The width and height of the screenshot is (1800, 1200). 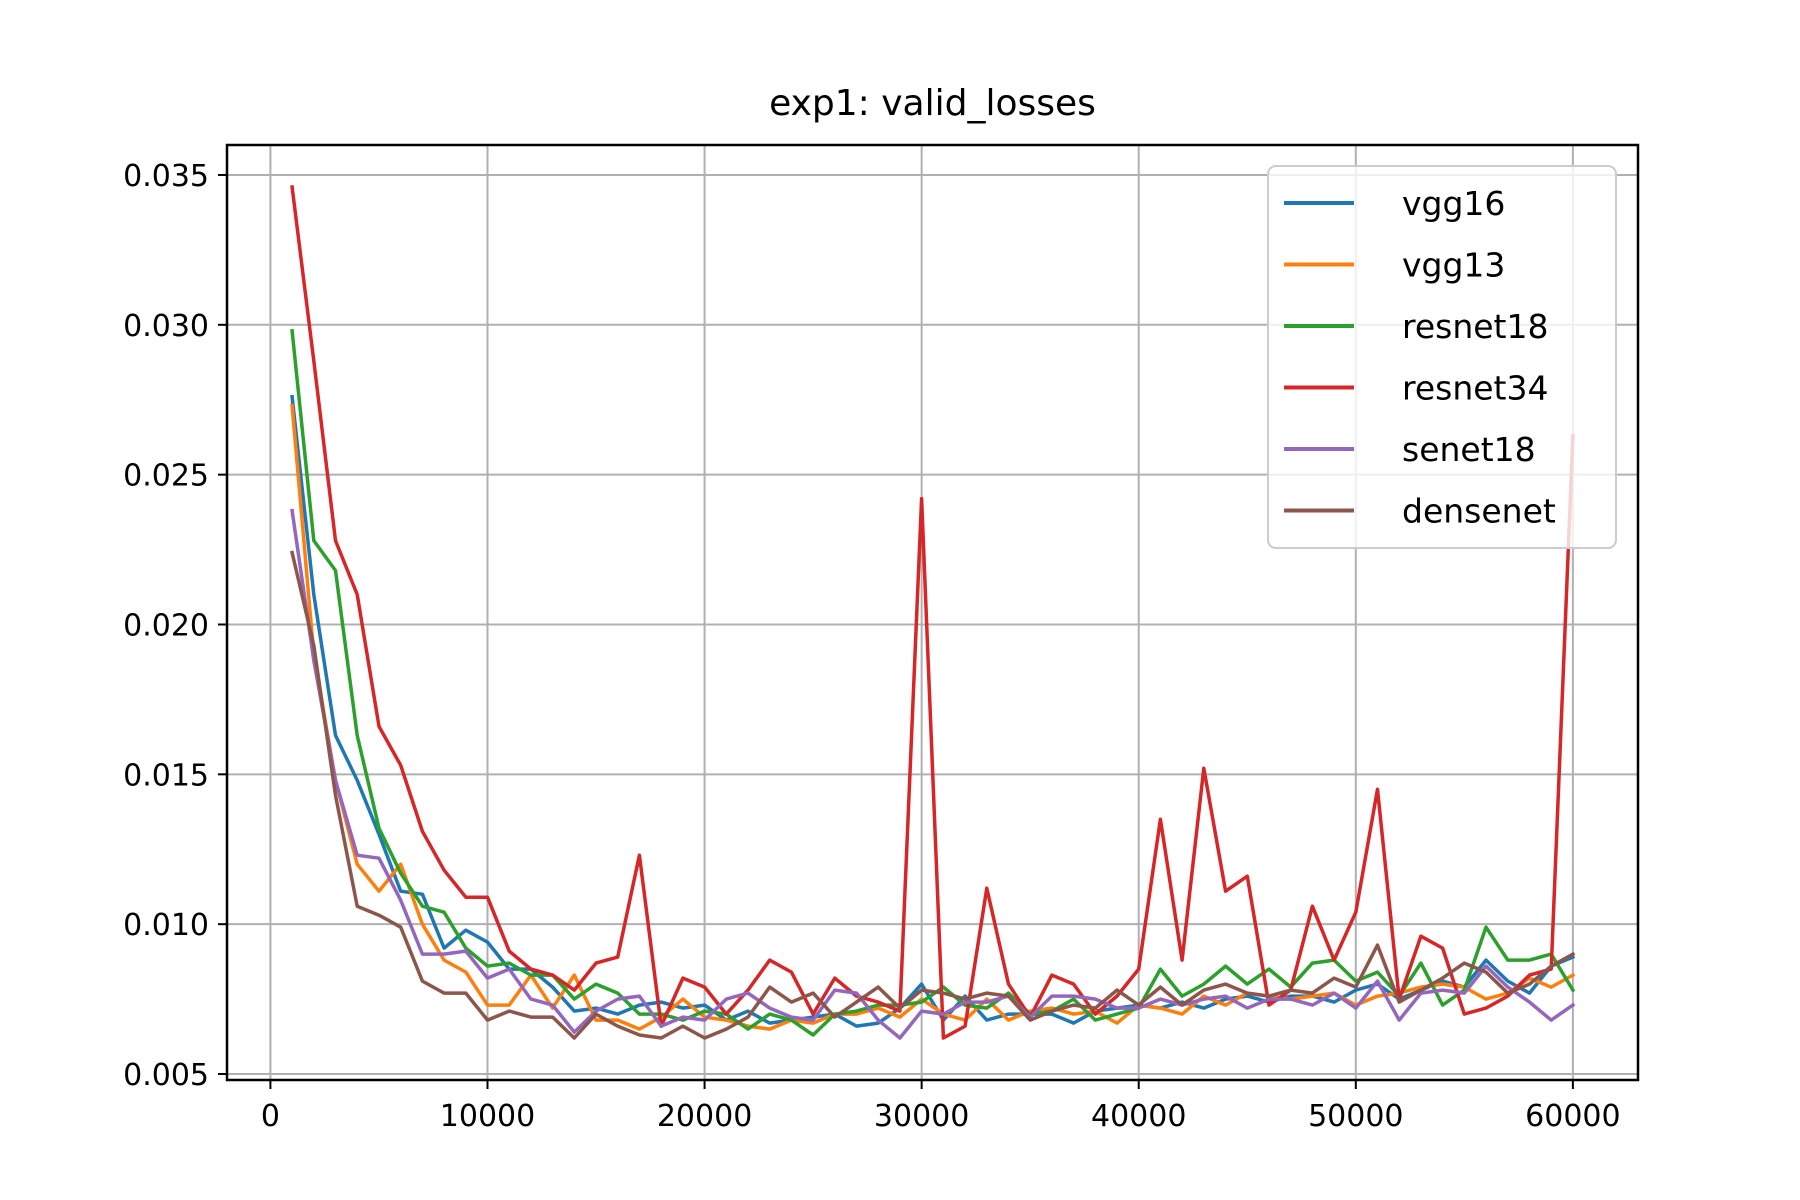 I want to click on legend-label-senet18: senet18, so click(x=1469, y=449).